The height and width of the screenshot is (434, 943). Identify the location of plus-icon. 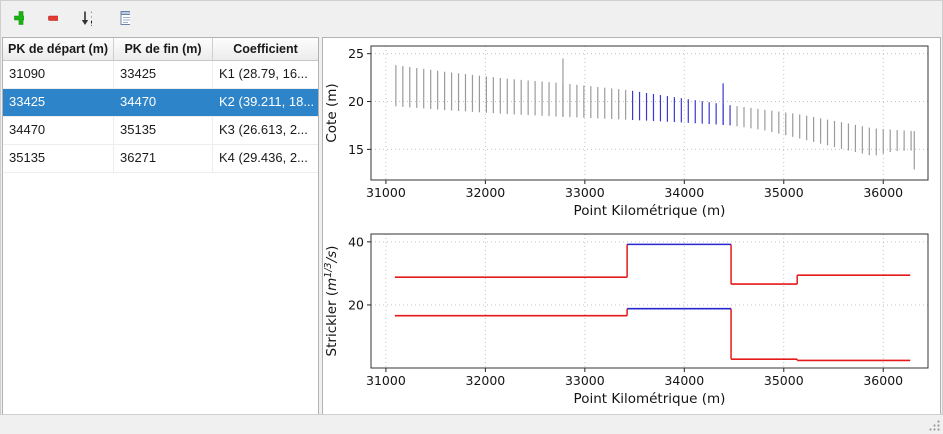
(19, 18).